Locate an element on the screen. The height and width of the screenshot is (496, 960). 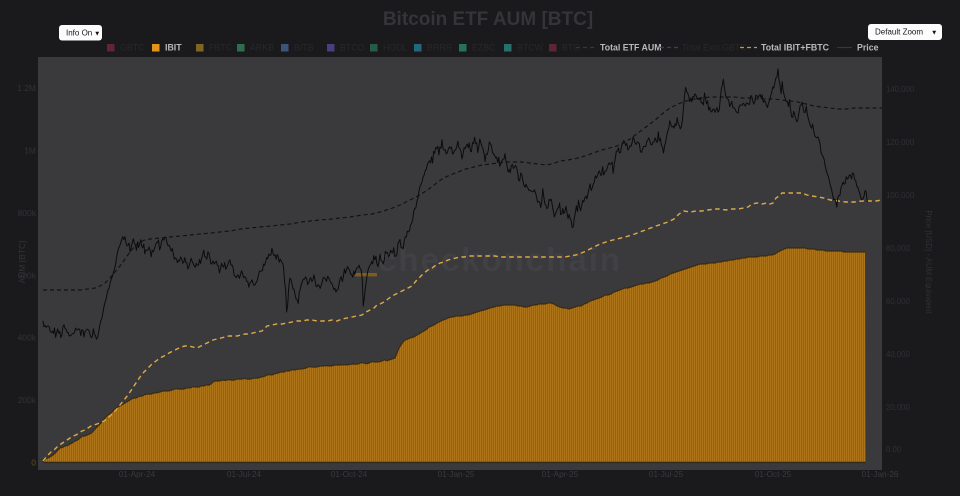
svg-text: AUM [BTC] is located at coordinates (22, 262).